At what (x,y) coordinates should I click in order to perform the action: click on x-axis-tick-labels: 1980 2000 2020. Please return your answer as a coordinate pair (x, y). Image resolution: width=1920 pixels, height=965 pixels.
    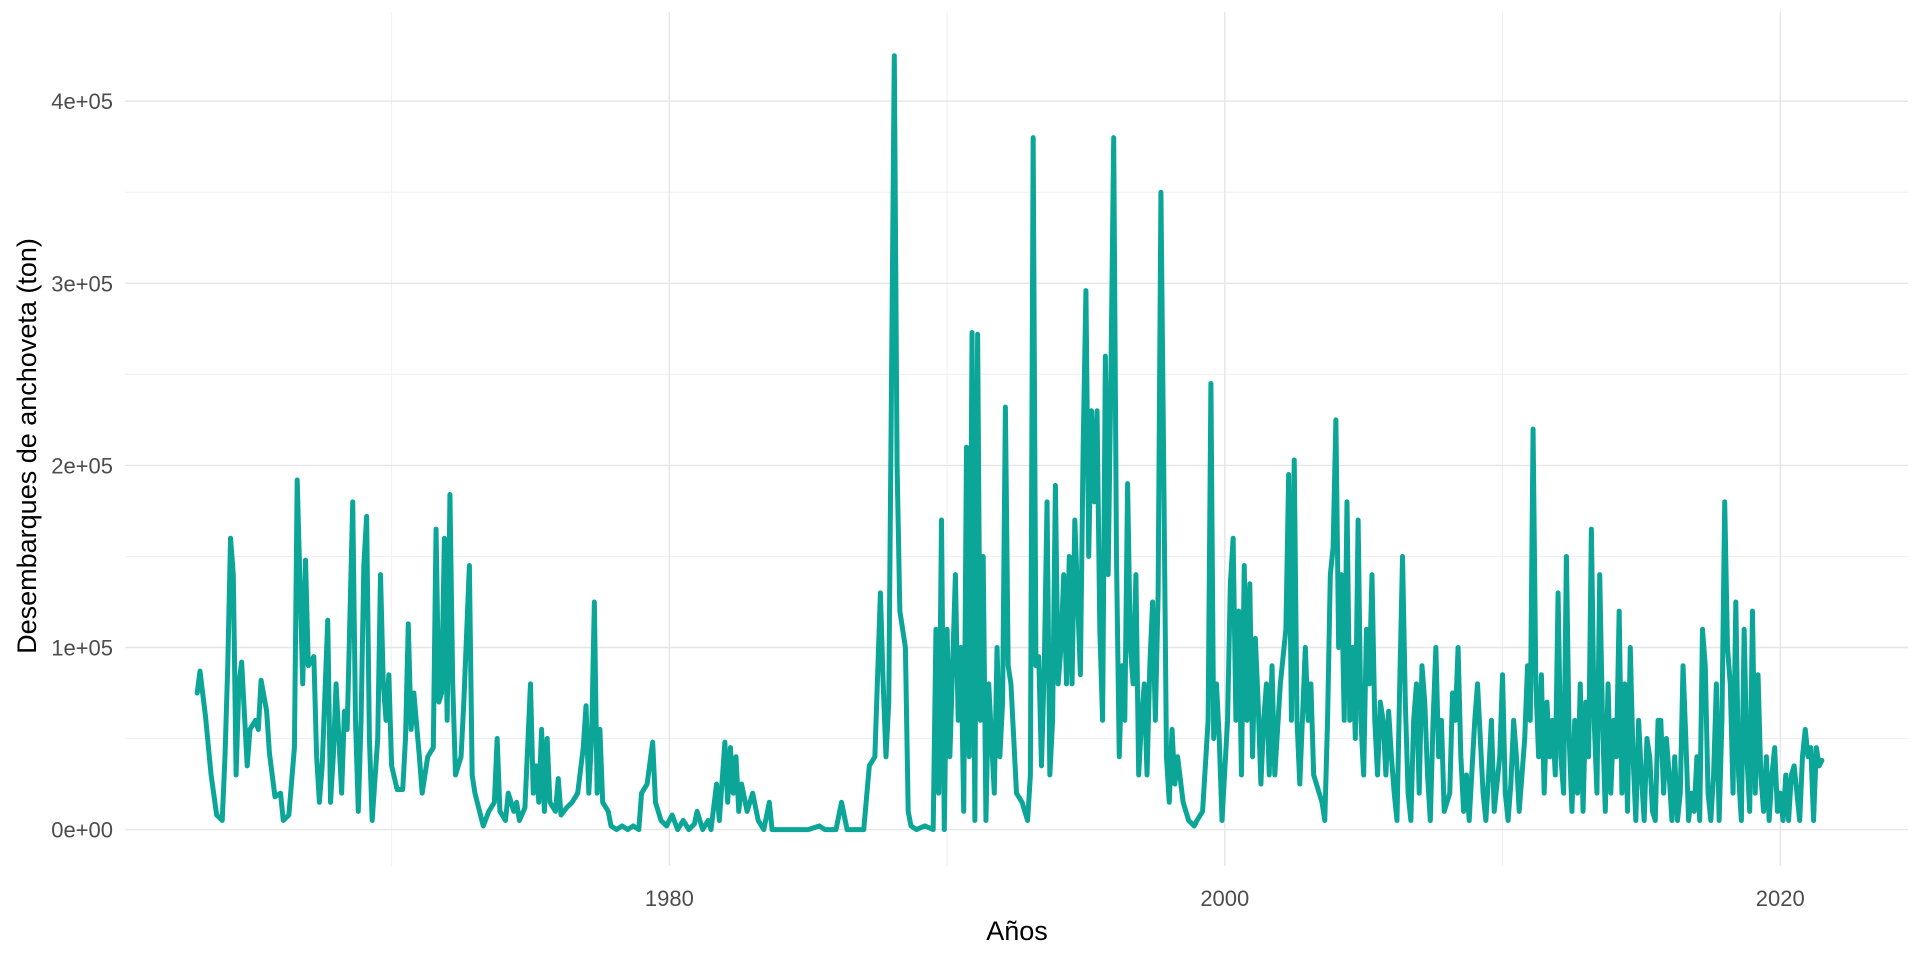
    Looking at the image, I should click on (1225, 898).